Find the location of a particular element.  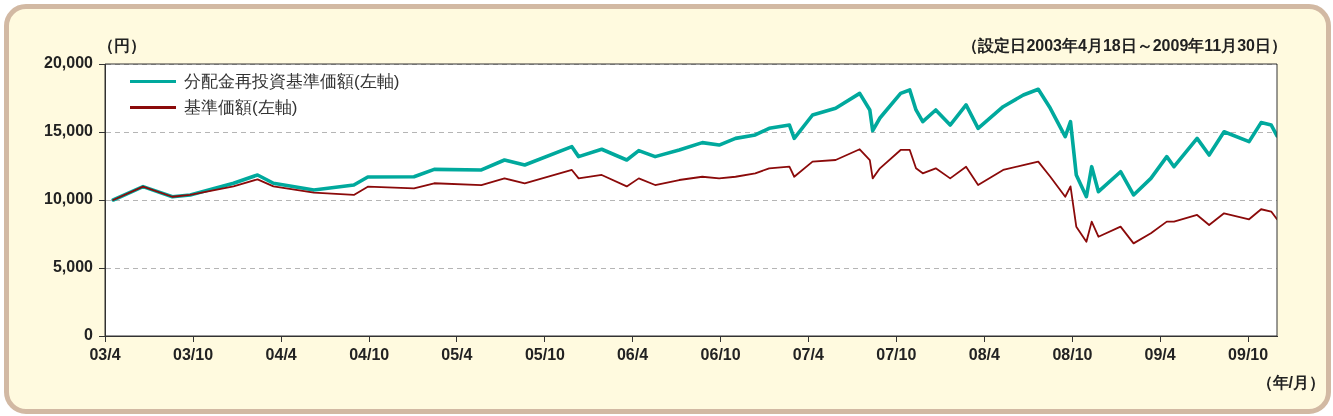

x-tick-label: 05/10 is located at coordinates (545, 355).